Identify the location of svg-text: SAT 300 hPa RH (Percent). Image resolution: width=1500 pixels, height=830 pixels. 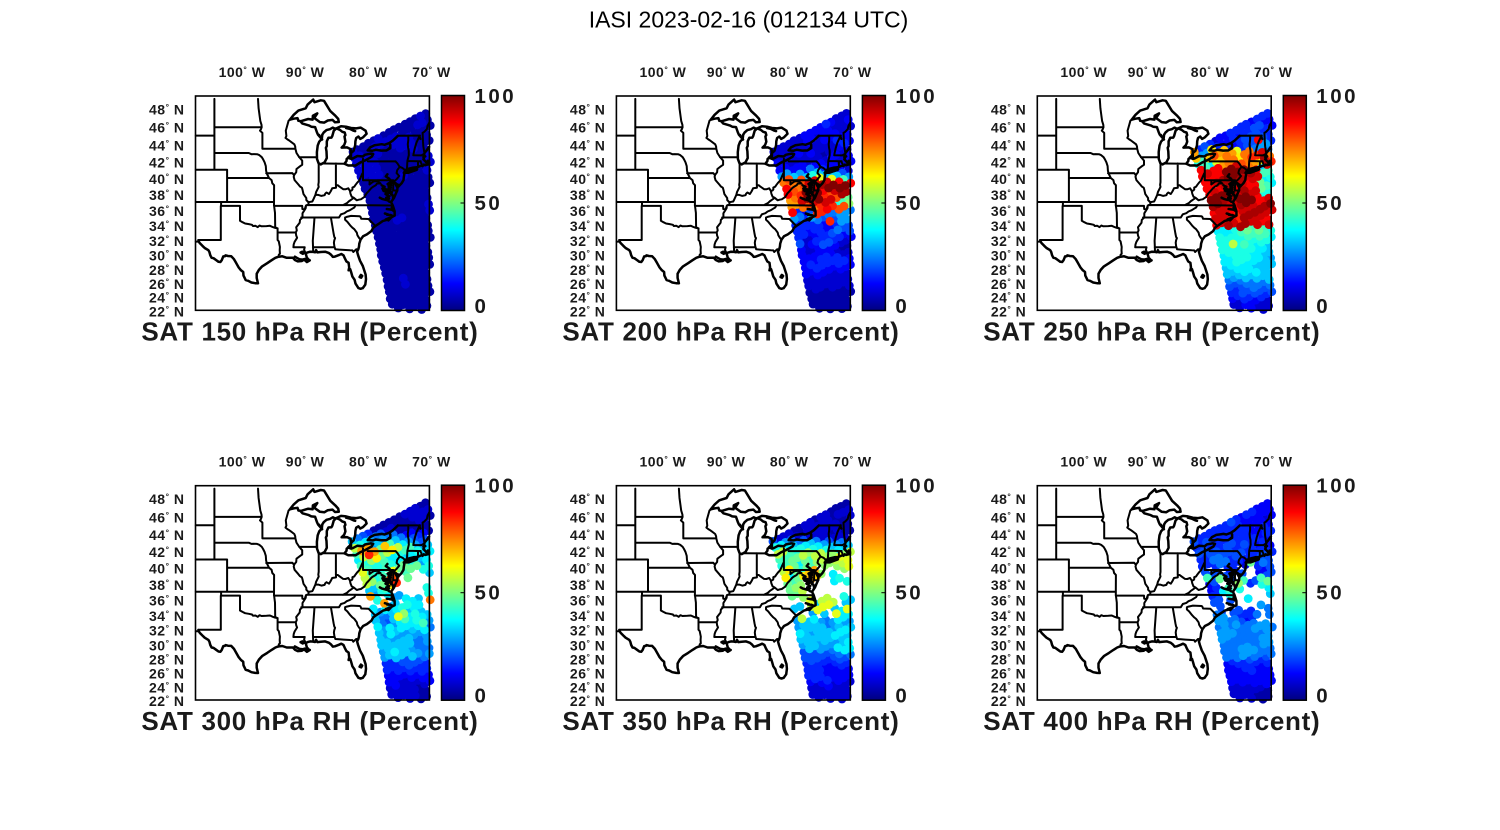
(309, 721).